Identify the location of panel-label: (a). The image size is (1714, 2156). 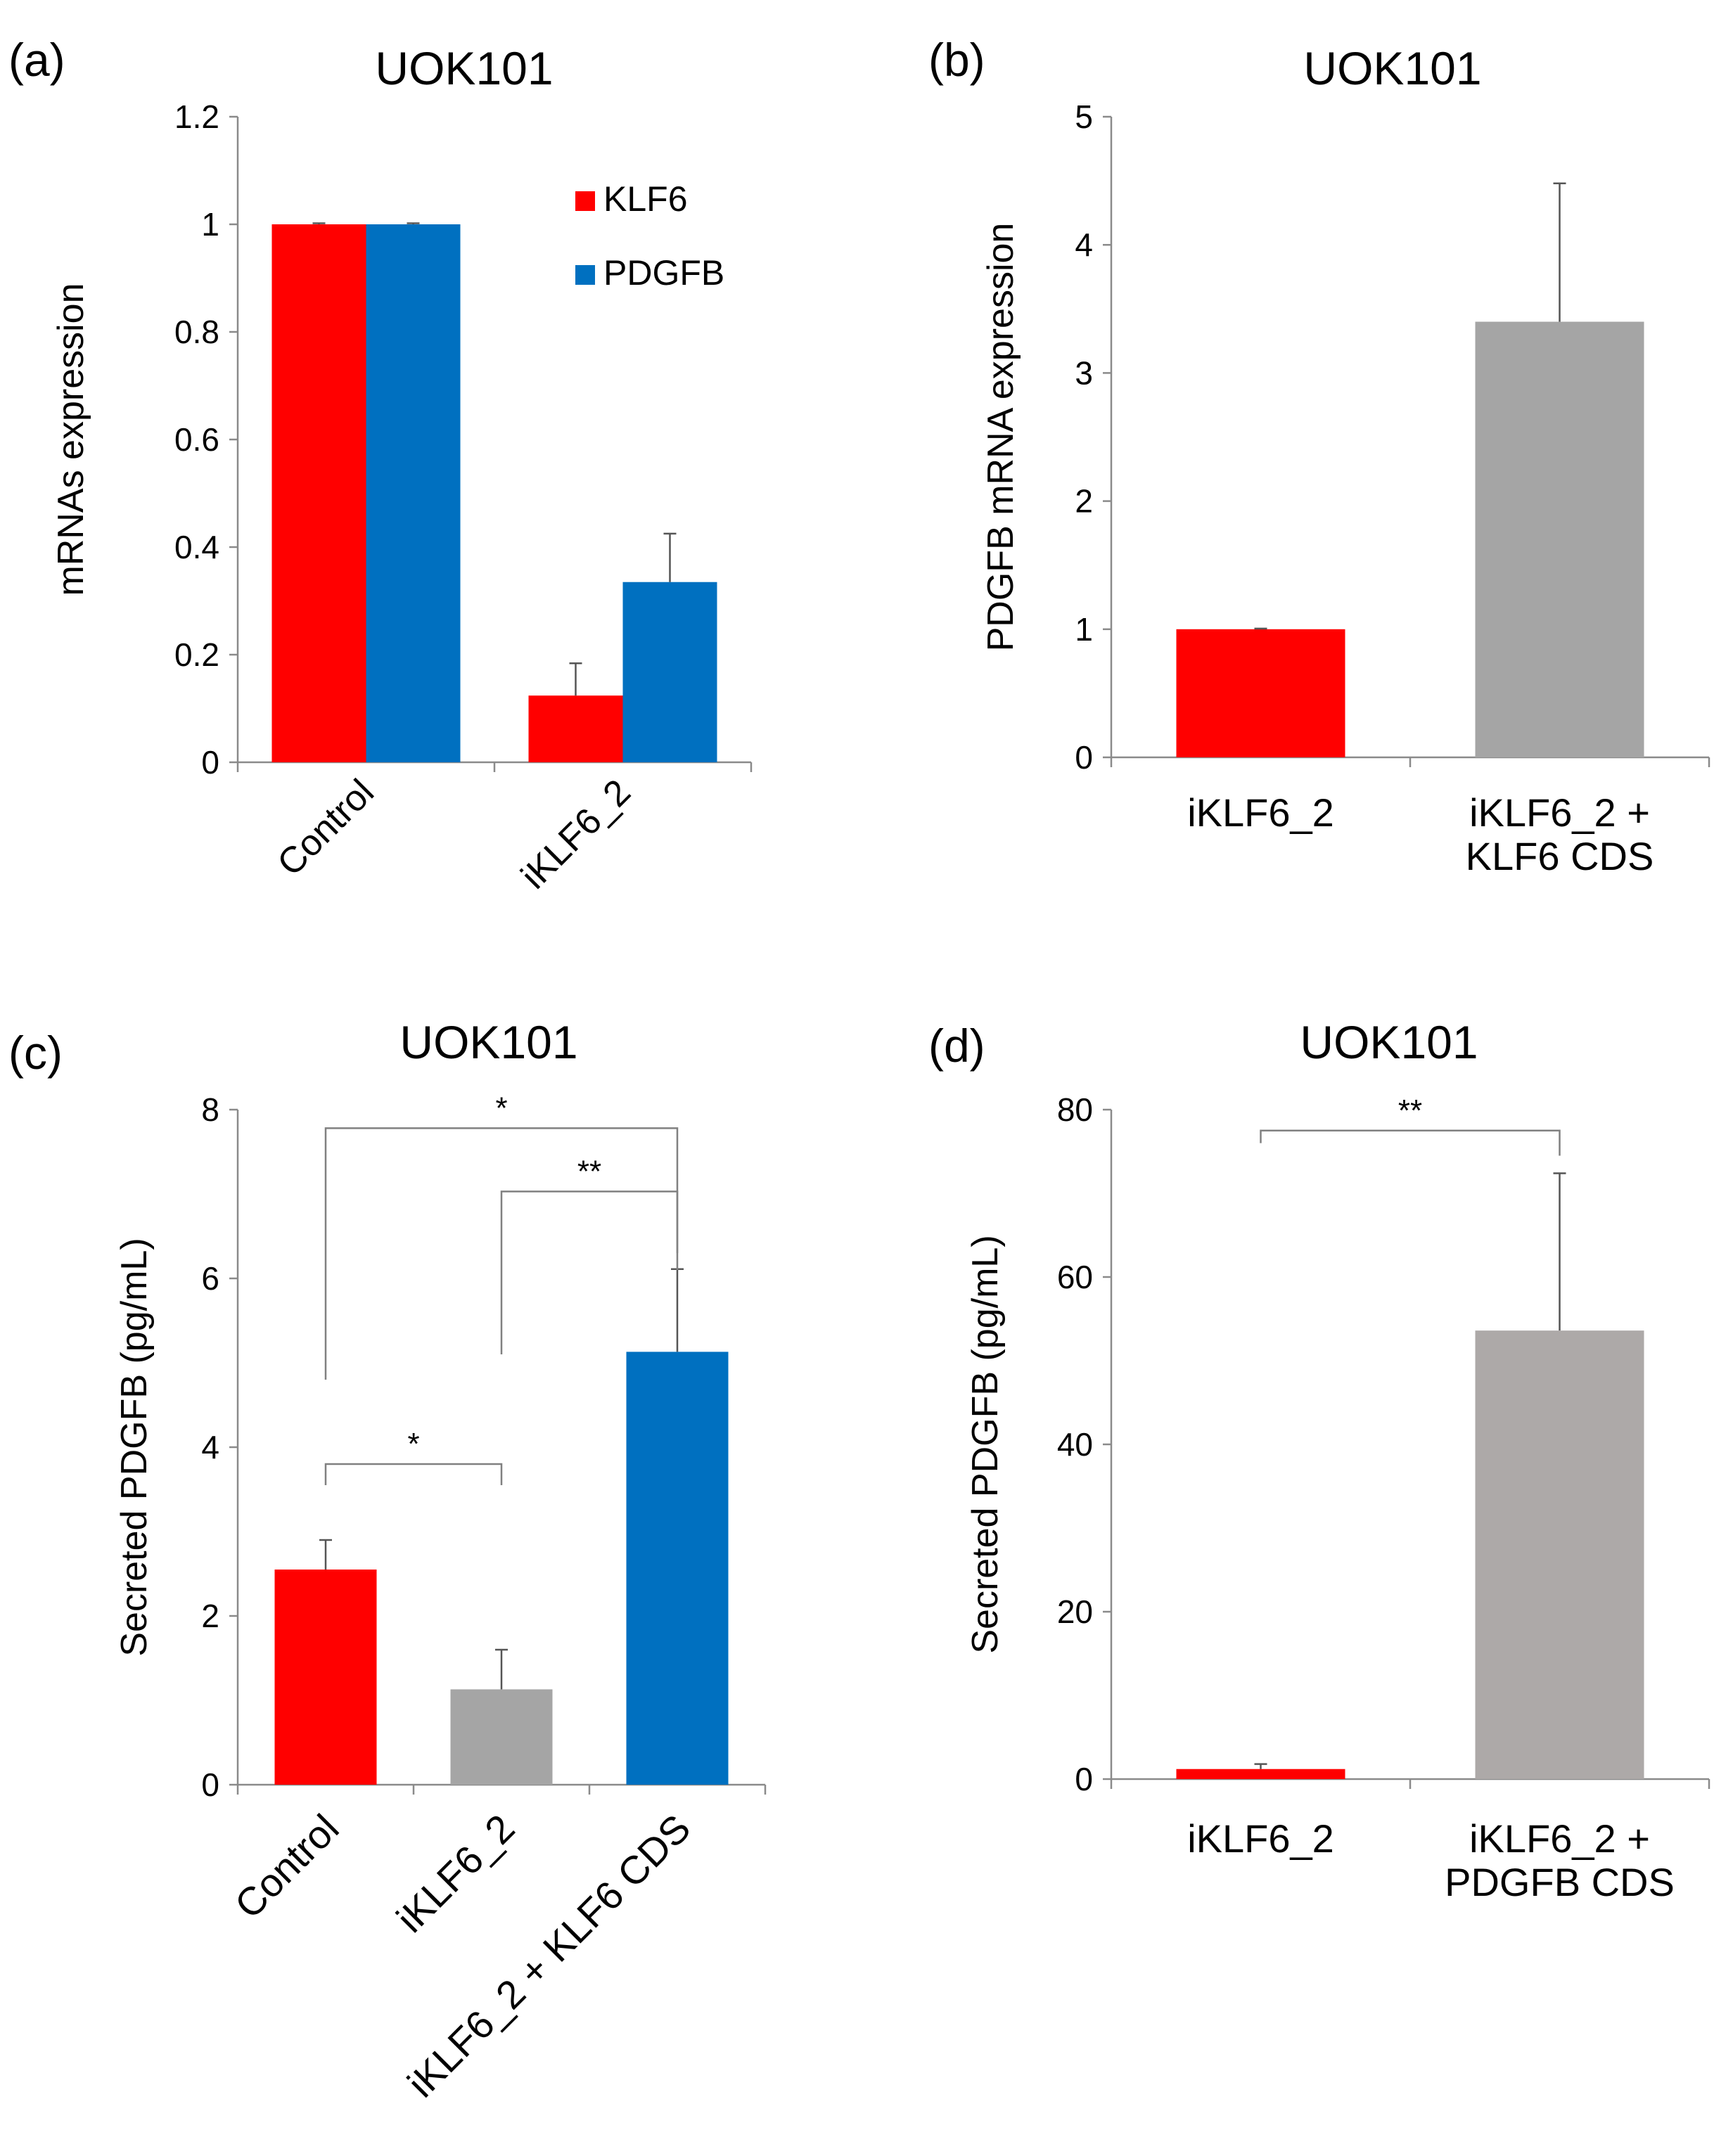
(37, 60).